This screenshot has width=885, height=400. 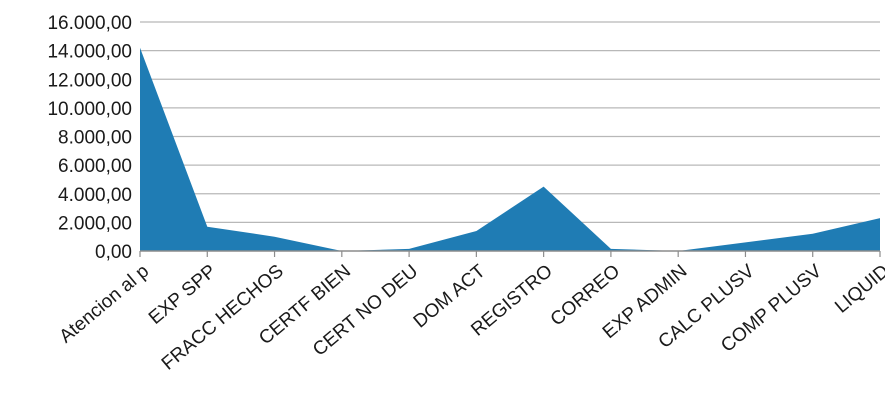 I want to click on x-category-label: FRACC HECHOS, so click(x=223, y=318).